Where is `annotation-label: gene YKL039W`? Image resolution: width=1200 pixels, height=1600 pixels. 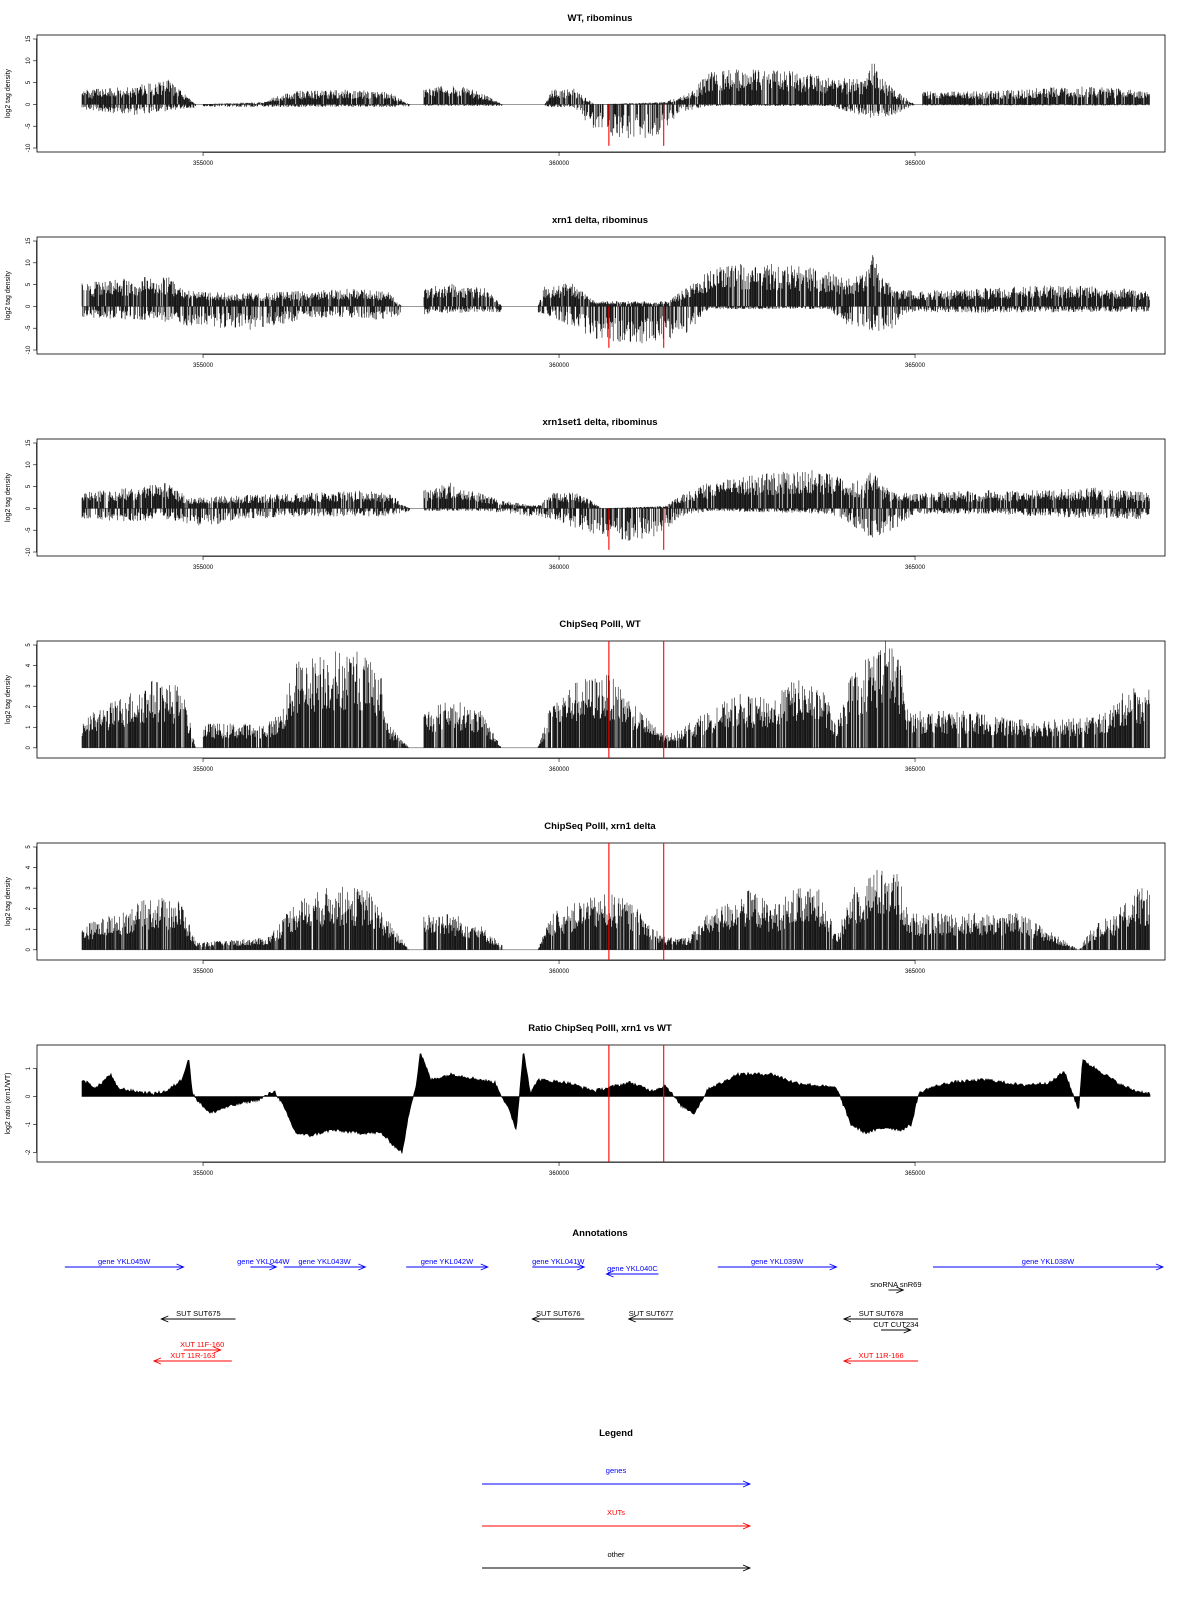 annotation-label: gene YKL039W is located at coordinates (777, 1261).